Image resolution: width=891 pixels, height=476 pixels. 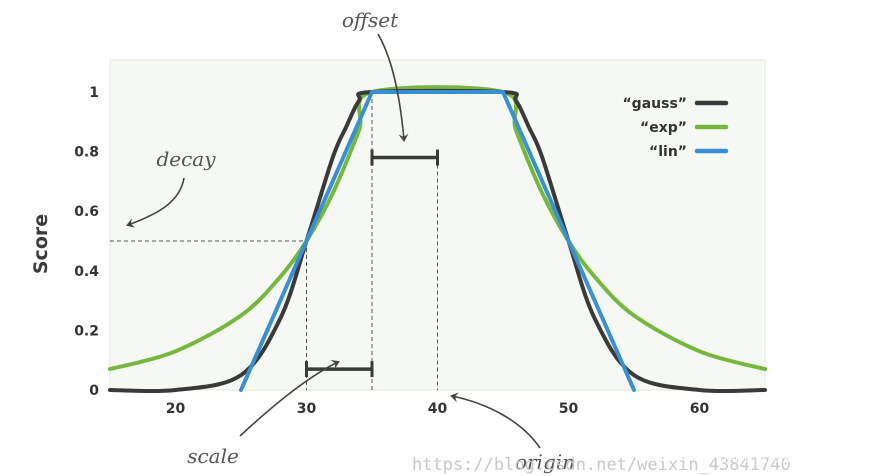 I want to click on x-tick-label: 60, so click(x=700, y=409).